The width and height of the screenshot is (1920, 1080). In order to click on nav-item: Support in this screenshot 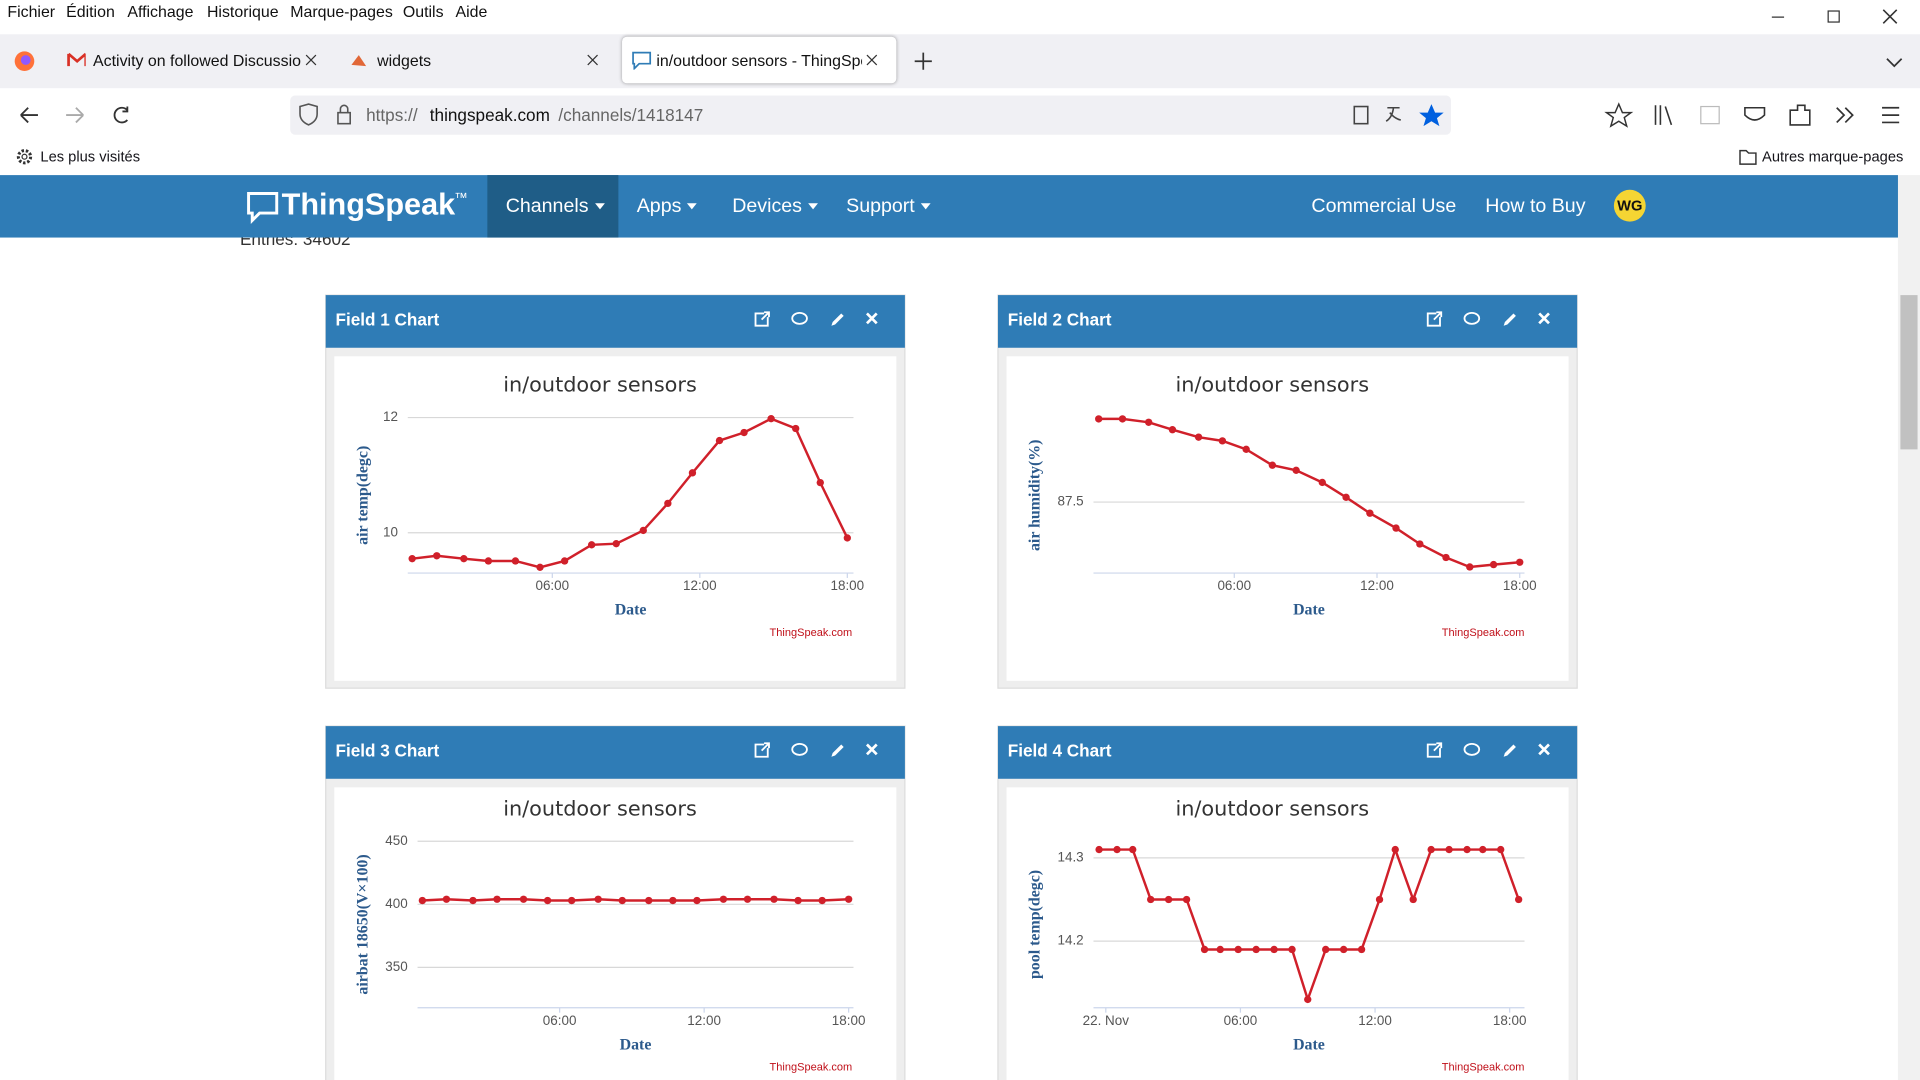, I will do `click(888, 206)`.